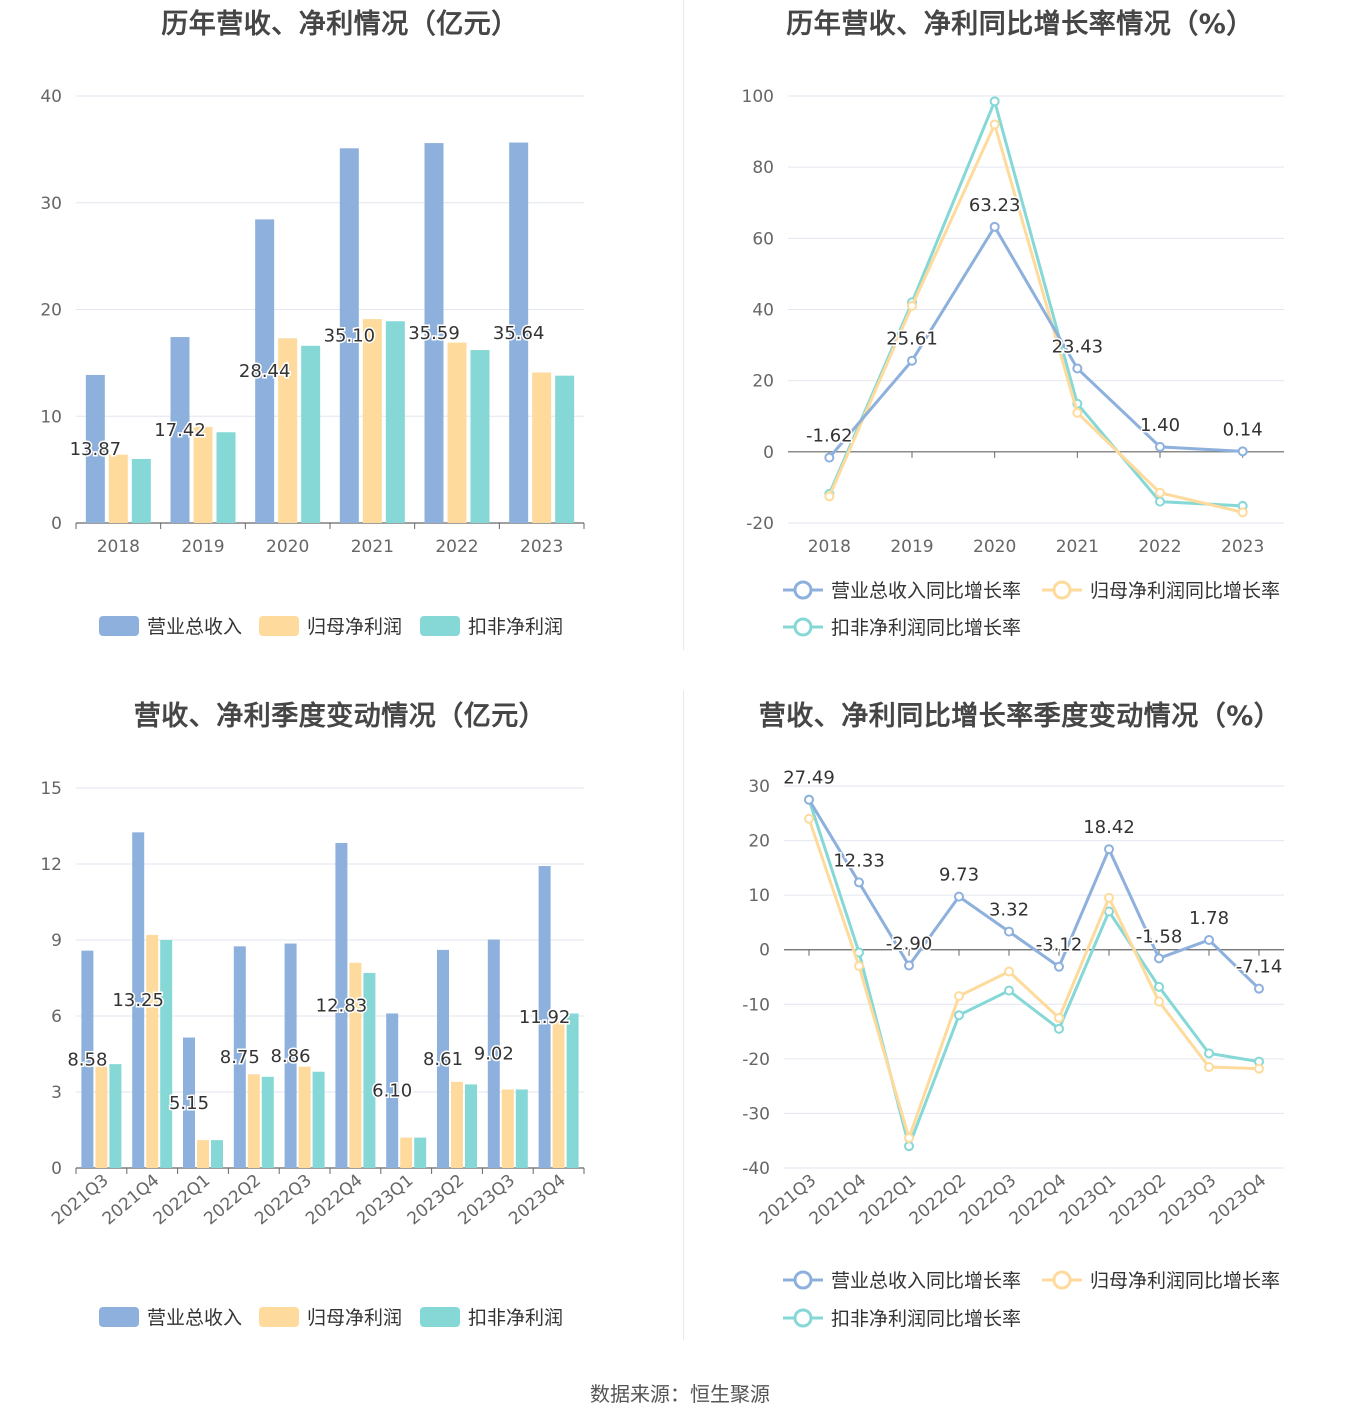 This screenshot has height=1425, width=1360. What do you see at coordinates (541, 547) in the screenshot?
I see `x-tick-label: 2023` at bounding box center [541, 547].